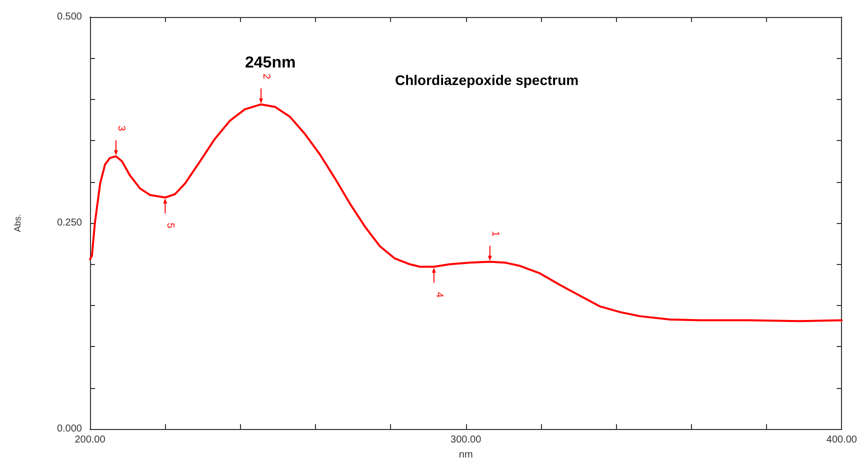  Describe the element at coordinates (465, 455) in the screenshot. I see `x-axis-title: nm` at that location.